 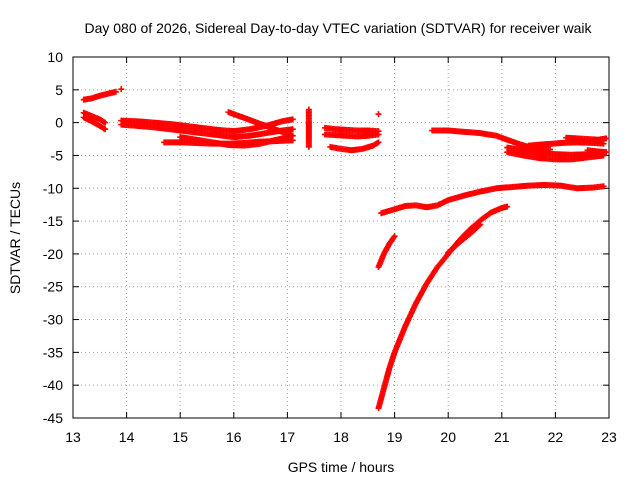 What do you see at coordinates (15, 238) in the screenshot?
I see `y-axis-label: SDTVAR / TECUs` at bounding box center [15, 238].